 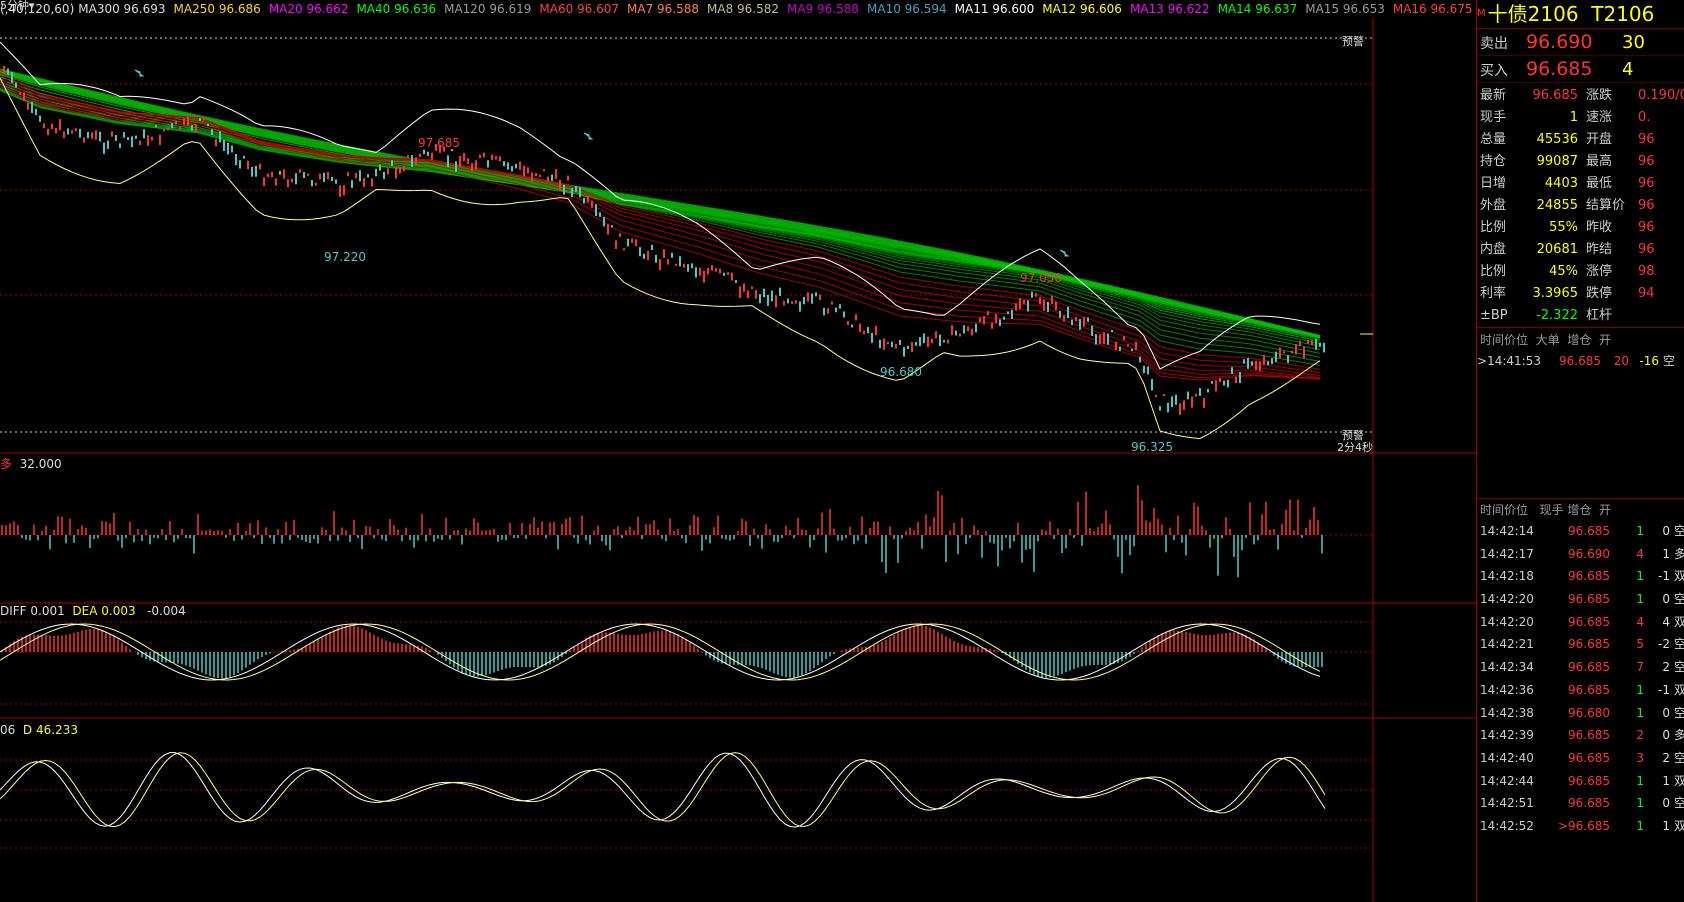 I want to click on ma-legend-item: MA16 96.675, so click(x=1432, y=9).